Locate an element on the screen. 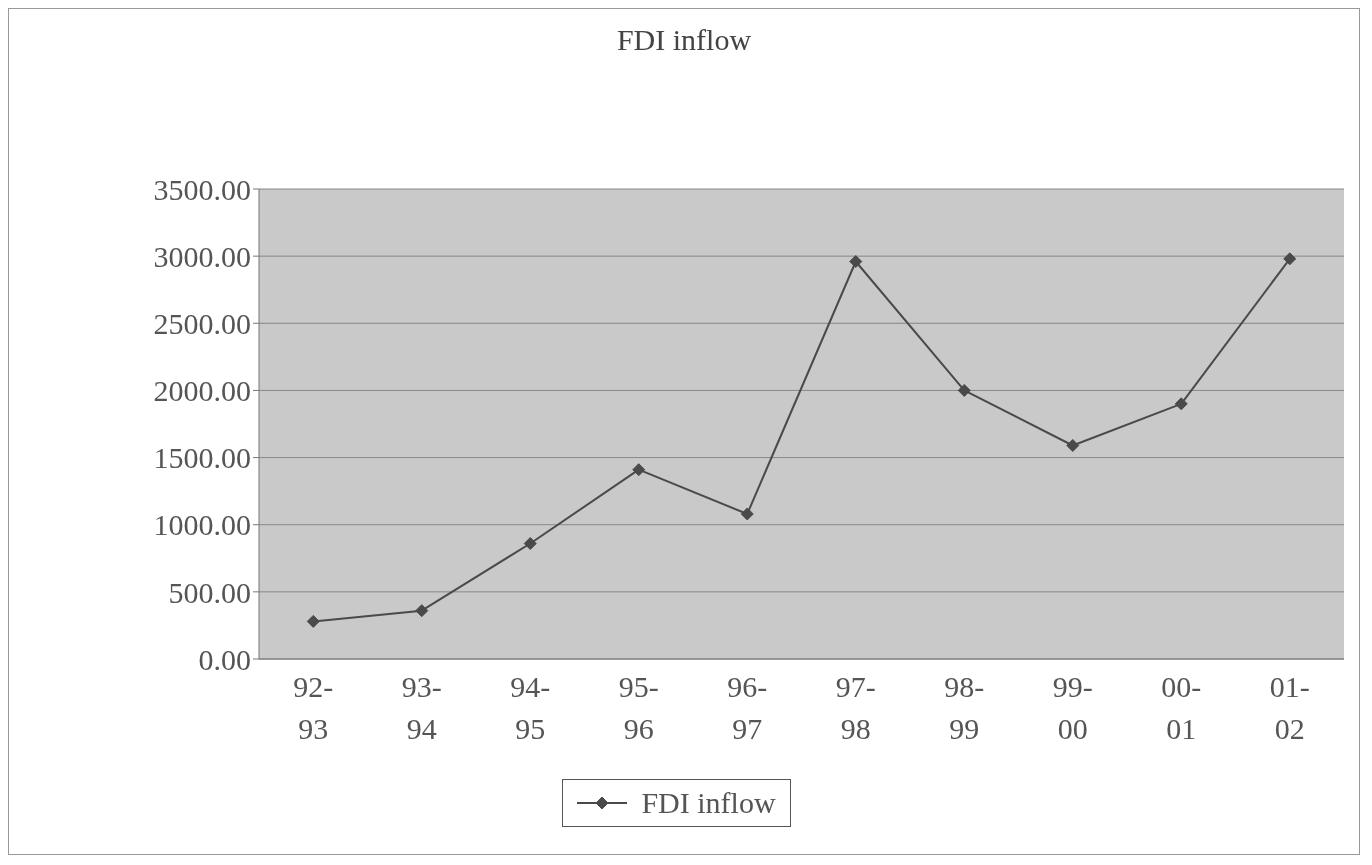 This screenshot has height=865, width=1372. y-tick-label: 2500.00 is located at coordinates (202, 323).